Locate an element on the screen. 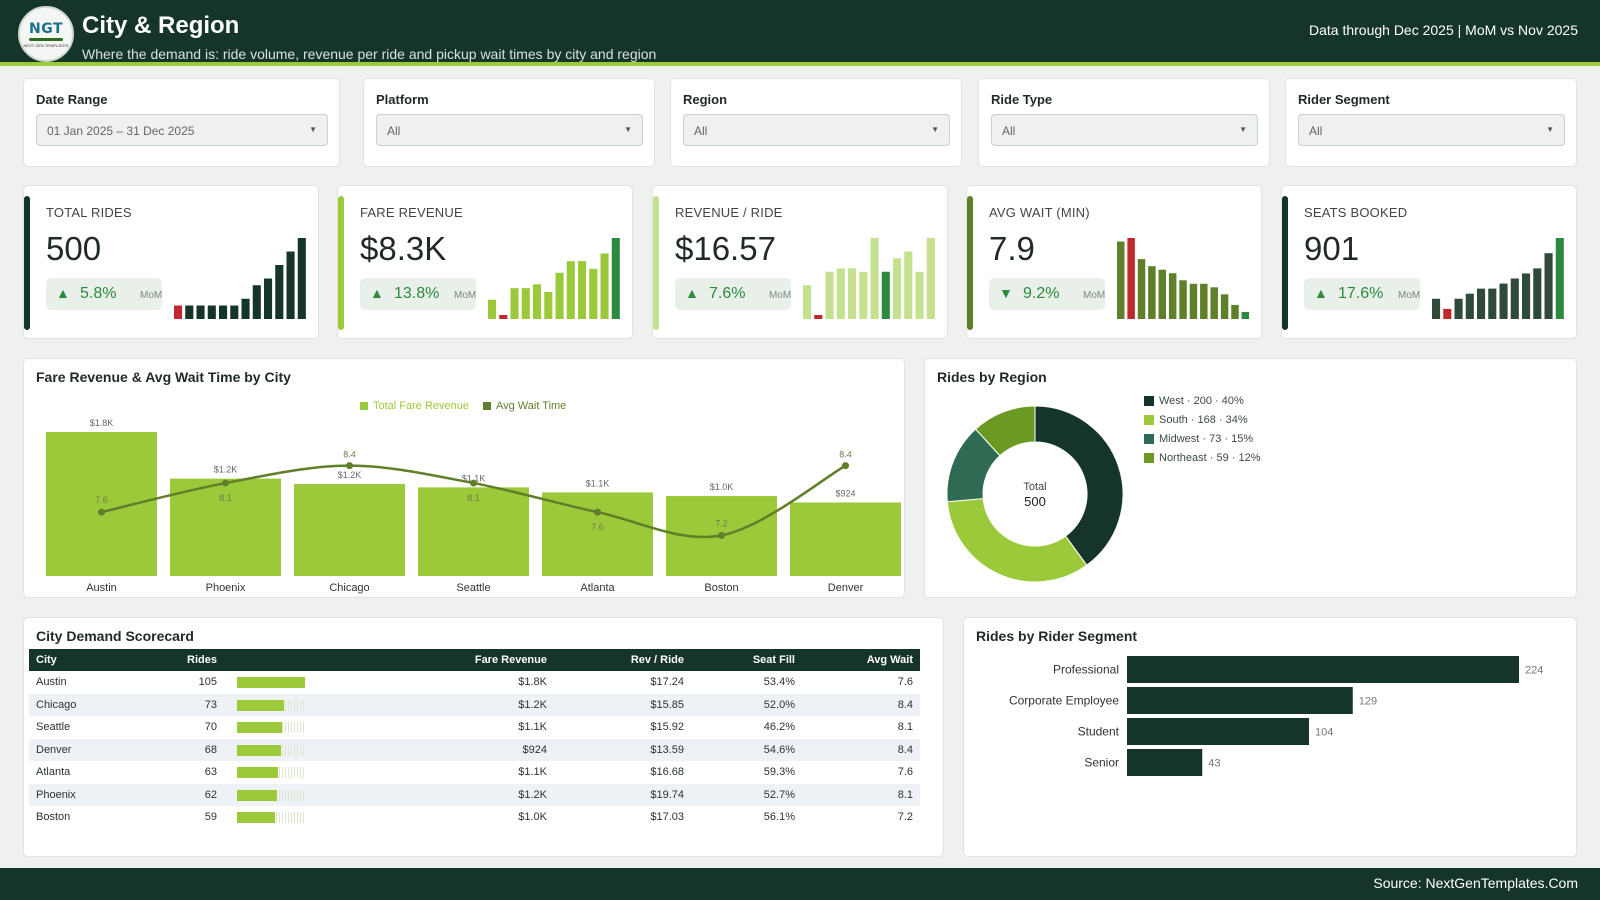 The width and height of the screenshot is (1600, 900). bar-data-label: $1.2K is located at coordinates (350, 475).